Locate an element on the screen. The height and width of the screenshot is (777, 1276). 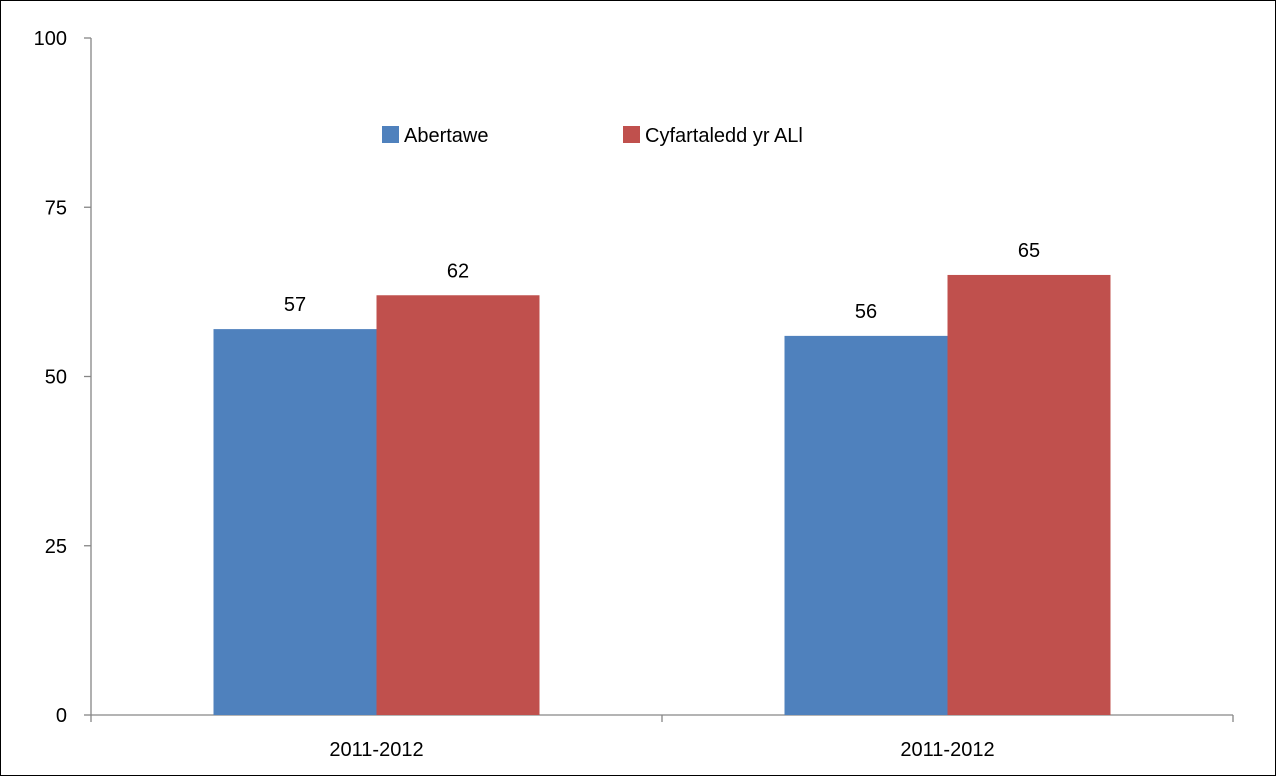
data-labels: 57 56 62 65 is located at coordinates (662, 281).